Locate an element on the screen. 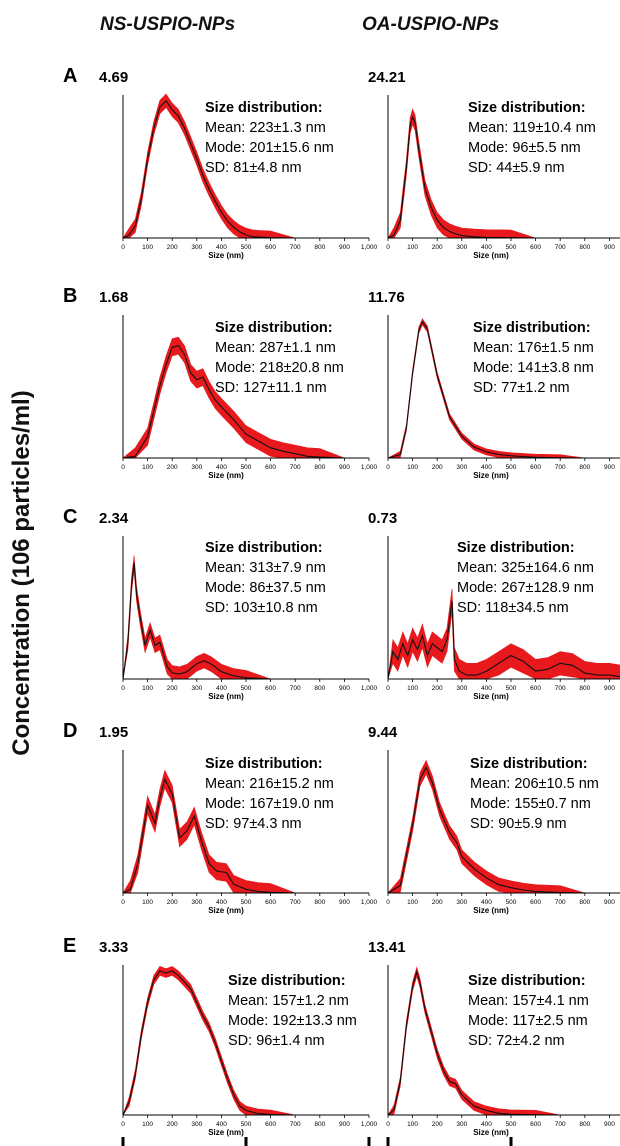  panel-c-oa-error-band is located at coordinates (503, 634).